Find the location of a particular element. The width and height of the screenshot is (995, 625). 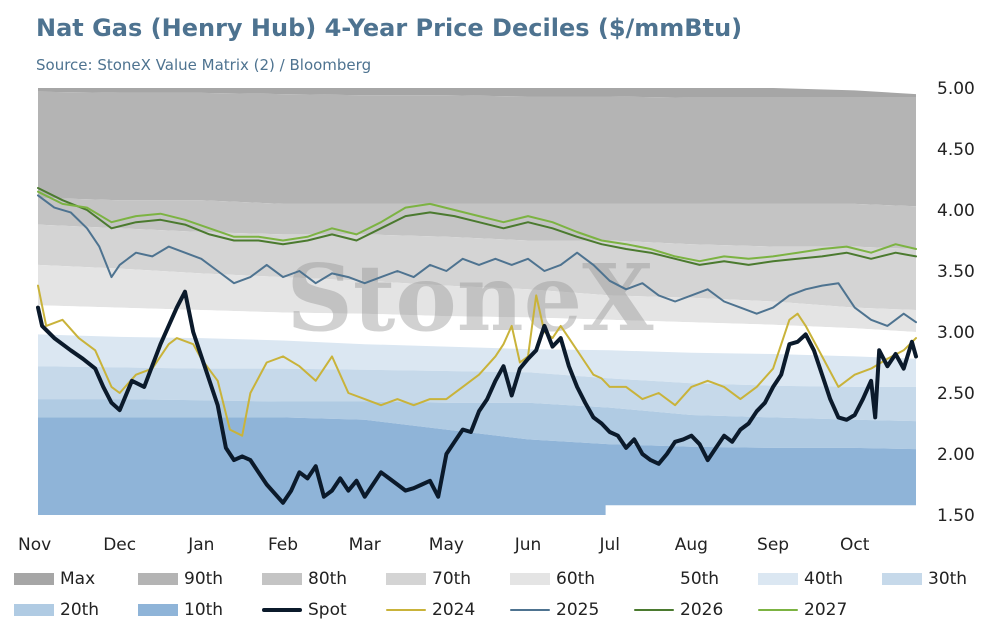

legend-item-40th: 40th is located at coordinates (800, 579).